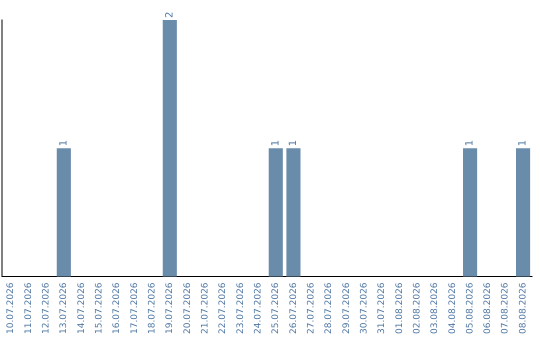 The width and height of the screenshot is (540, 340). Describe the element at coordinates (81, 308) in the screenshot. I see `x-tick-label: 14.07.2026` at that location.